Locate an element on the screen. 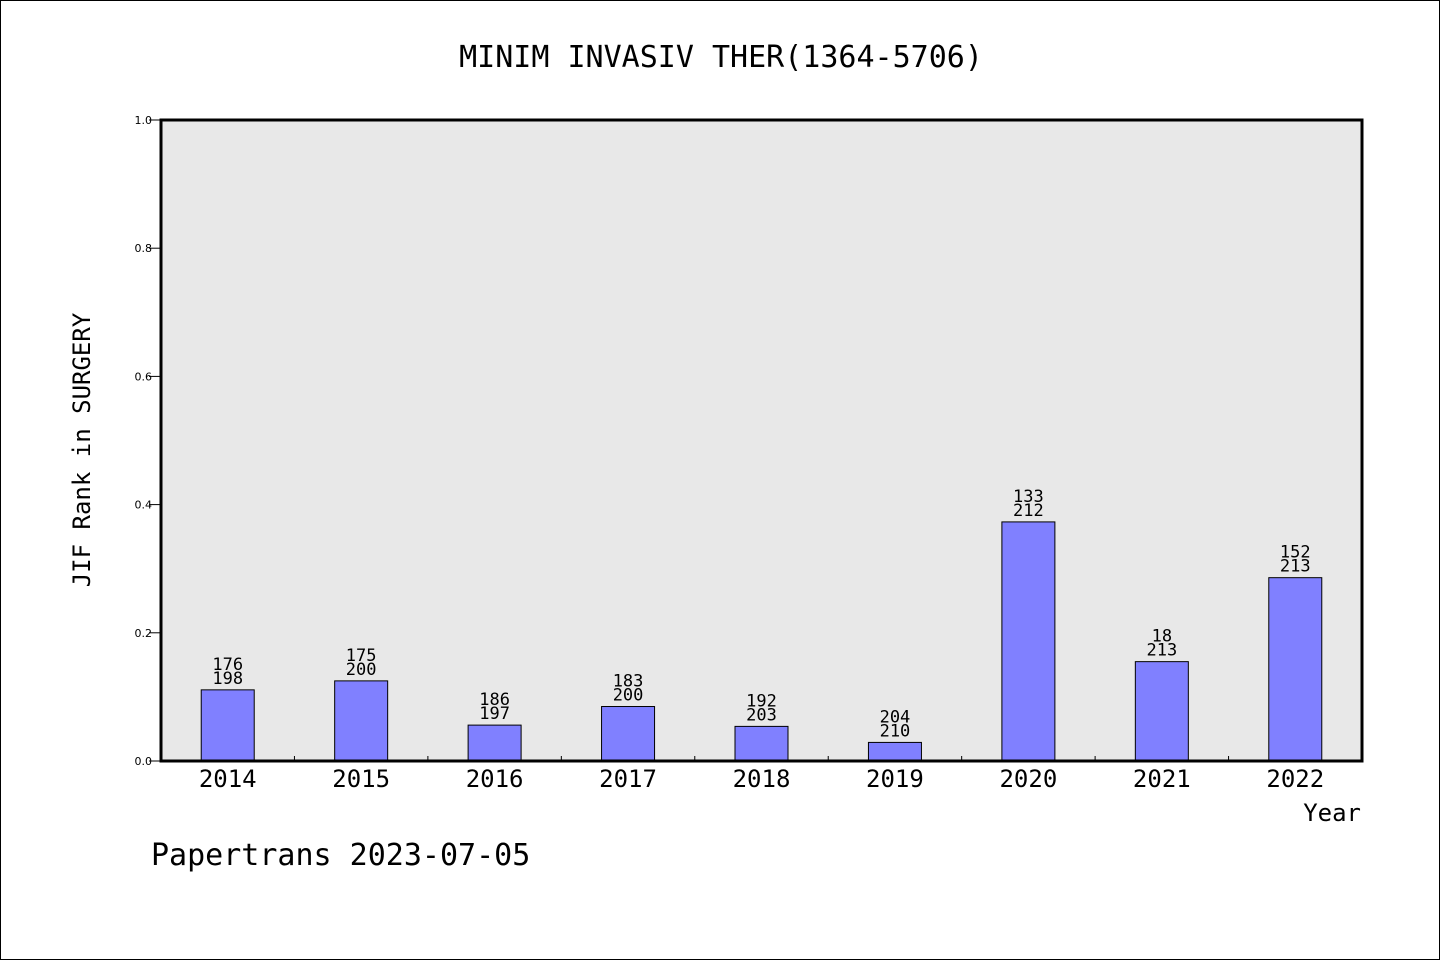 This screenshot has height=961, width=1440. y-tick-label: 1.0 is located at coordinates (144, 120).